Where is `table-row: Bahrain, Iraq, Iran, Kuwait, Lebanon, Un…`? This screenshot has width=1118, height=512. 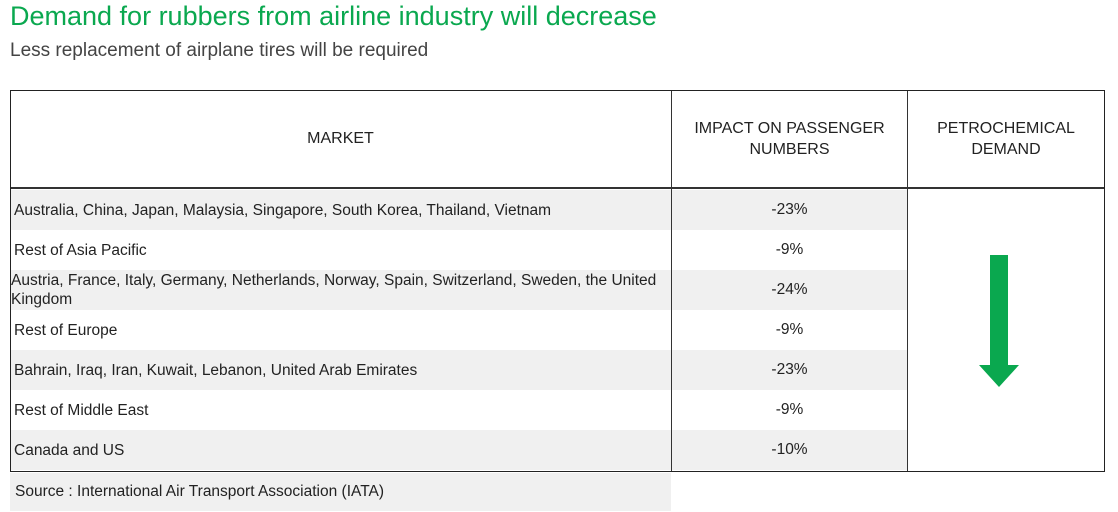 table-row: Bahrain, Iraq, Iran, Kuwait, Lebanon, Un… is located at coordinates (458, 370).